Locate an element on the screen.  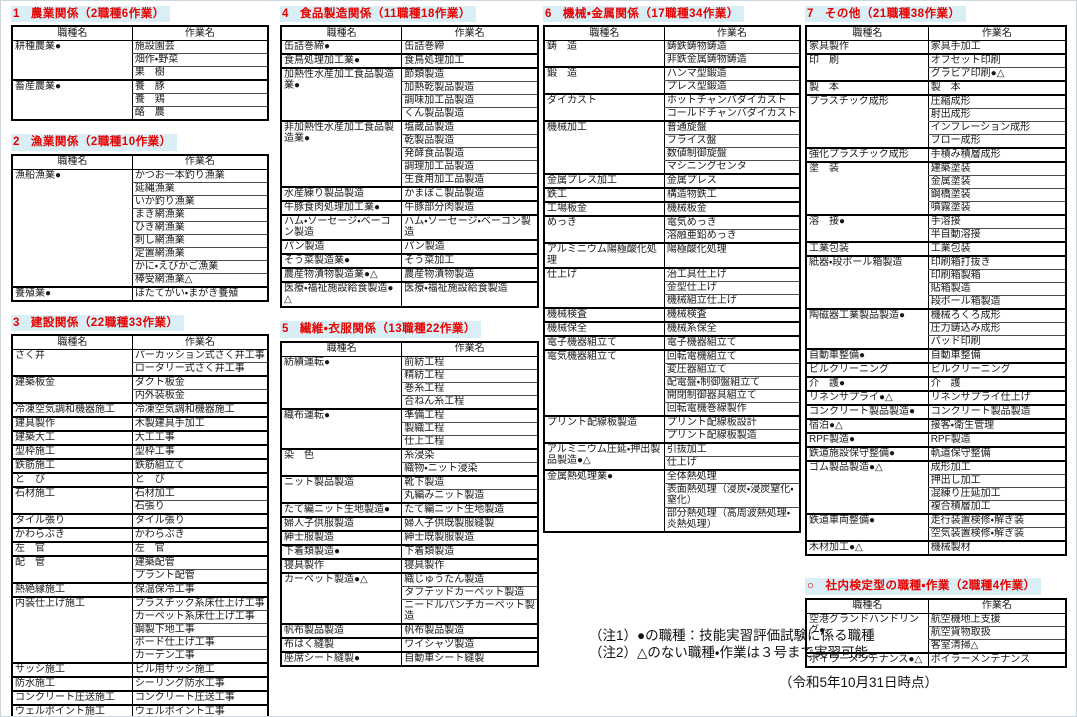
operation-cell: ビルクリーニング is located at coordinates (996, 371).